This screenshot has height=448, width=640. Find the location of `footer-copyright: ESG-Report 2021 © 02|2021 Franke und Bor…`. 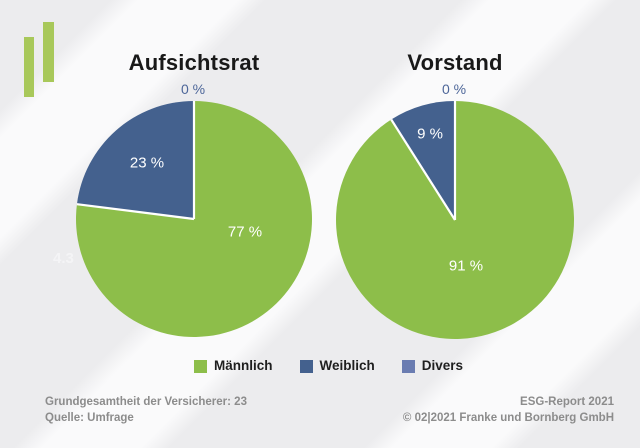

footer-copyright: ESG-Report 2021 © 02|2021 Franke und Bor… is located at coordinates (508, 410).